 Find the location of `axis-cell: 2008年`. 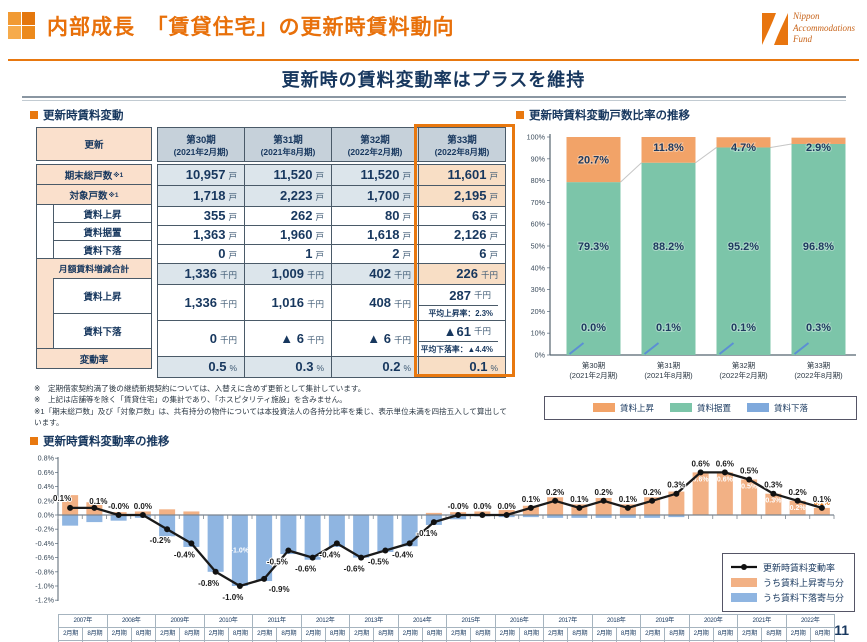

axis-cell: 2008年 is located at coordinates (131, 621).